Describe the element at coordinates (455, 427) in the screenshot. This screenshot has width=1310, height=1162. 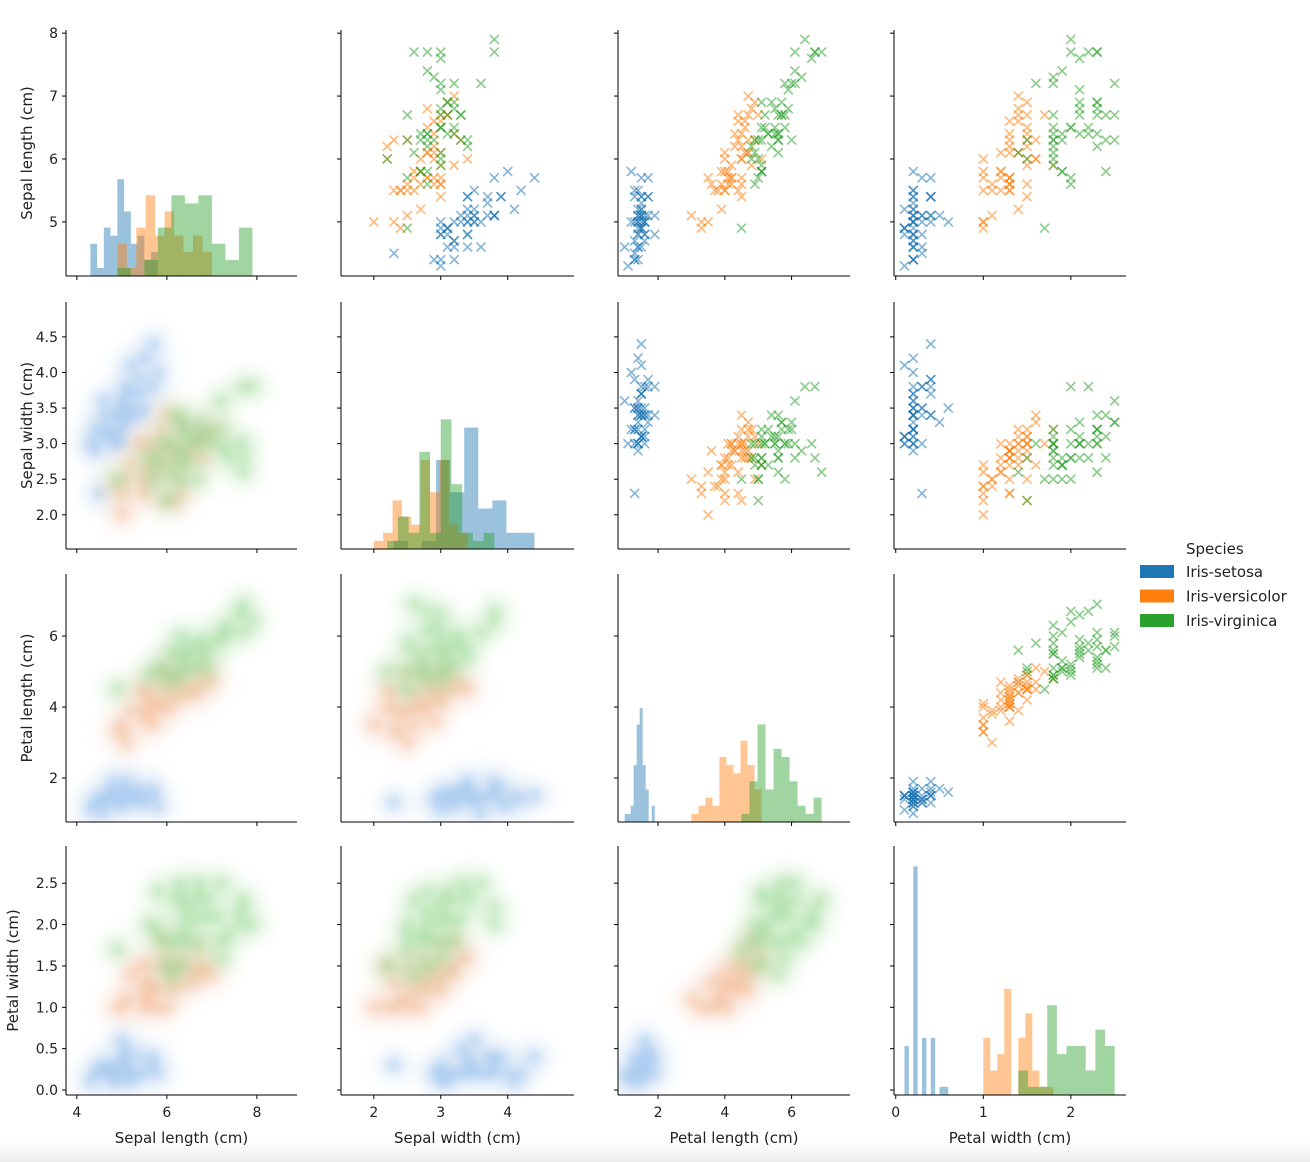
I see `panel-sepal-width-cm-vs-sepal-width-cm` at that location.